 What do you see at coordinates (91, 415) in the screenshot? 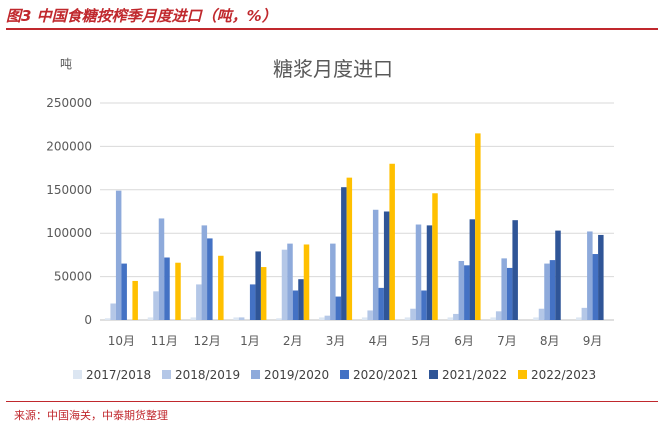
I see `source-note: 来源：中国海关，中泰期货整理` at bounding box center [91, 415].